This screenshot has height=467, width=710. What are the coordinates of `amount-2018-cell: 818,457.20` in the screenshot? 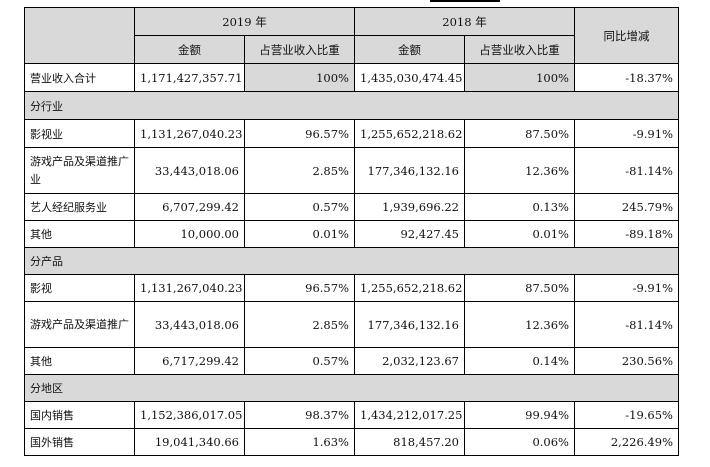 It's located at (409, 442).